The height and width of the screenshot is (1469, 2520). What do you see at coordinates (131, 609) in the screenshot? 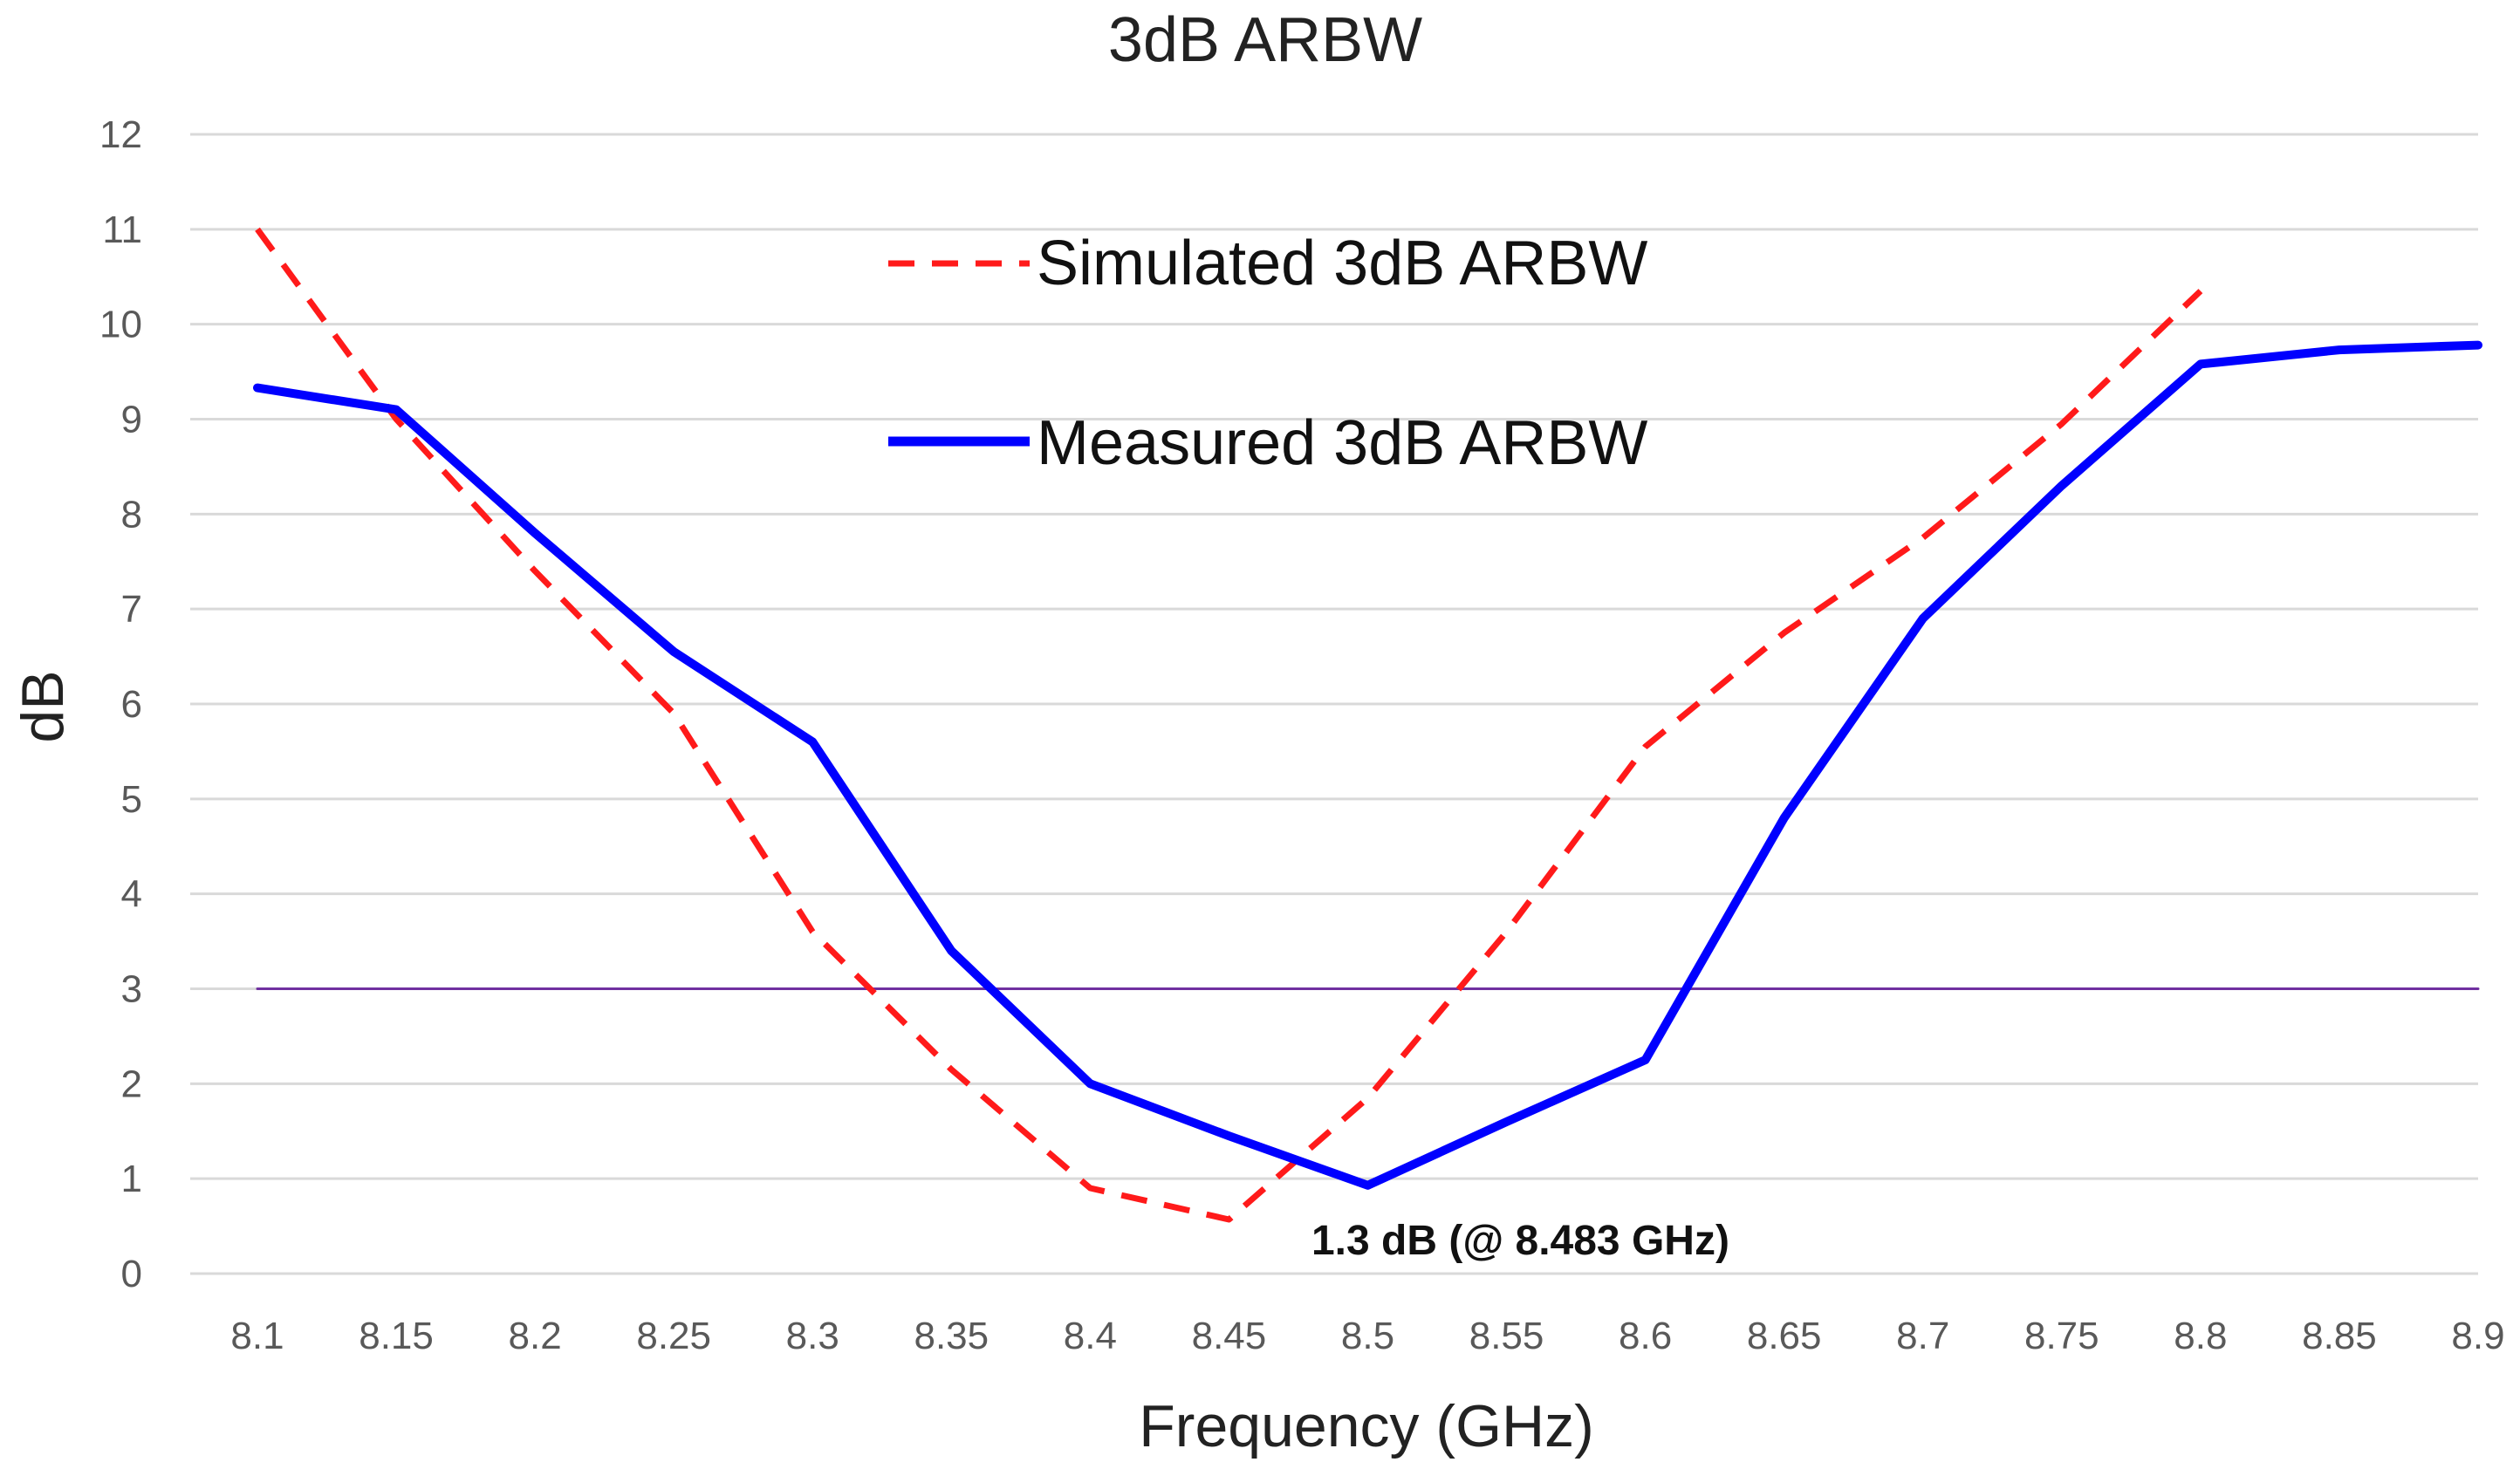
I see `y-tick-label: 7` at bounding box center [131, 609].